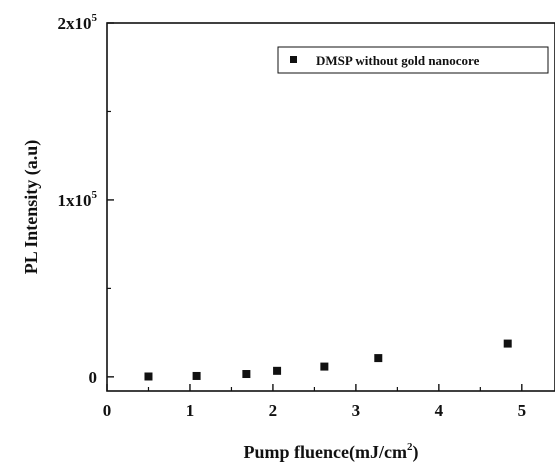 This screenshot has width=555, height=473. Describe the element at coordinates (78, 199) in the screenshot. I see `y-tick-label: 1x10⁵` at that location.